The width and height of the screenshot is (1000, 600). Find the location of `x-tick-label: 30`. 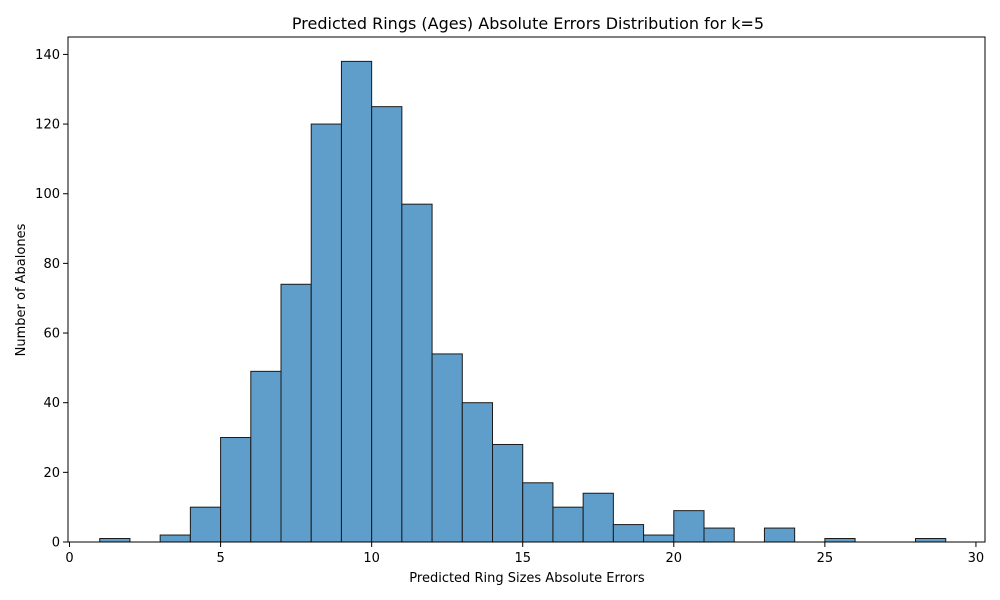

x-tick-label: 30 is located at coordinates (976, 558).